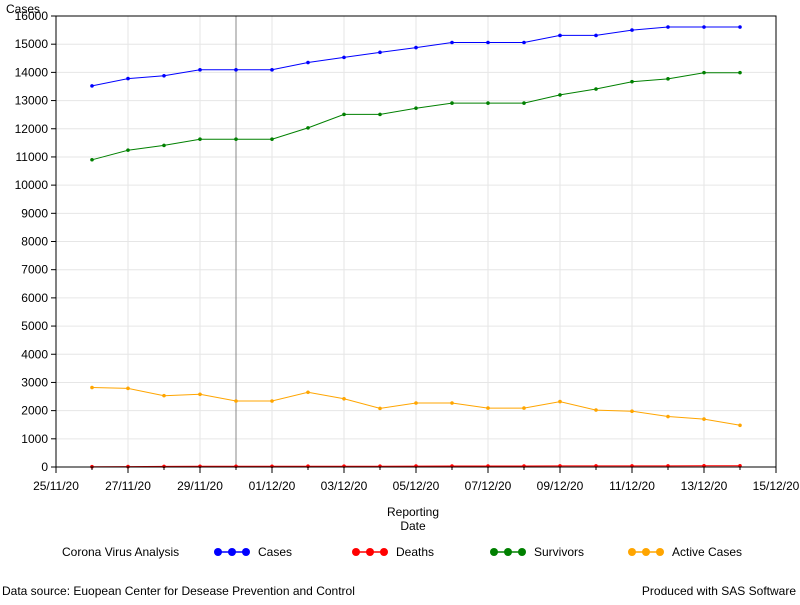 This screenshot has height=605, width=800. I want to click on y-tick-label: 3000, so click(34, 382).